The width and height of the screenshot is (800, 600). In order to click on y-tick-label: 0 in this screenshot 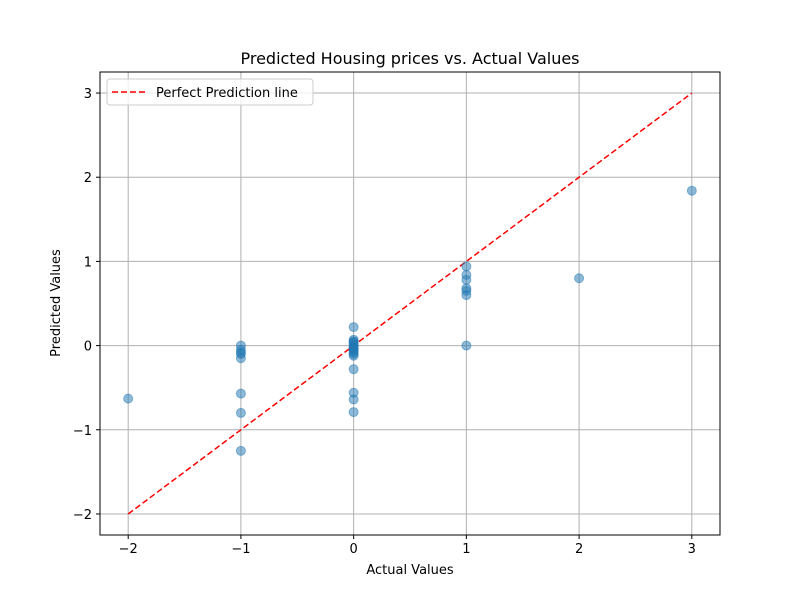, I will do `click(88, 347)`.